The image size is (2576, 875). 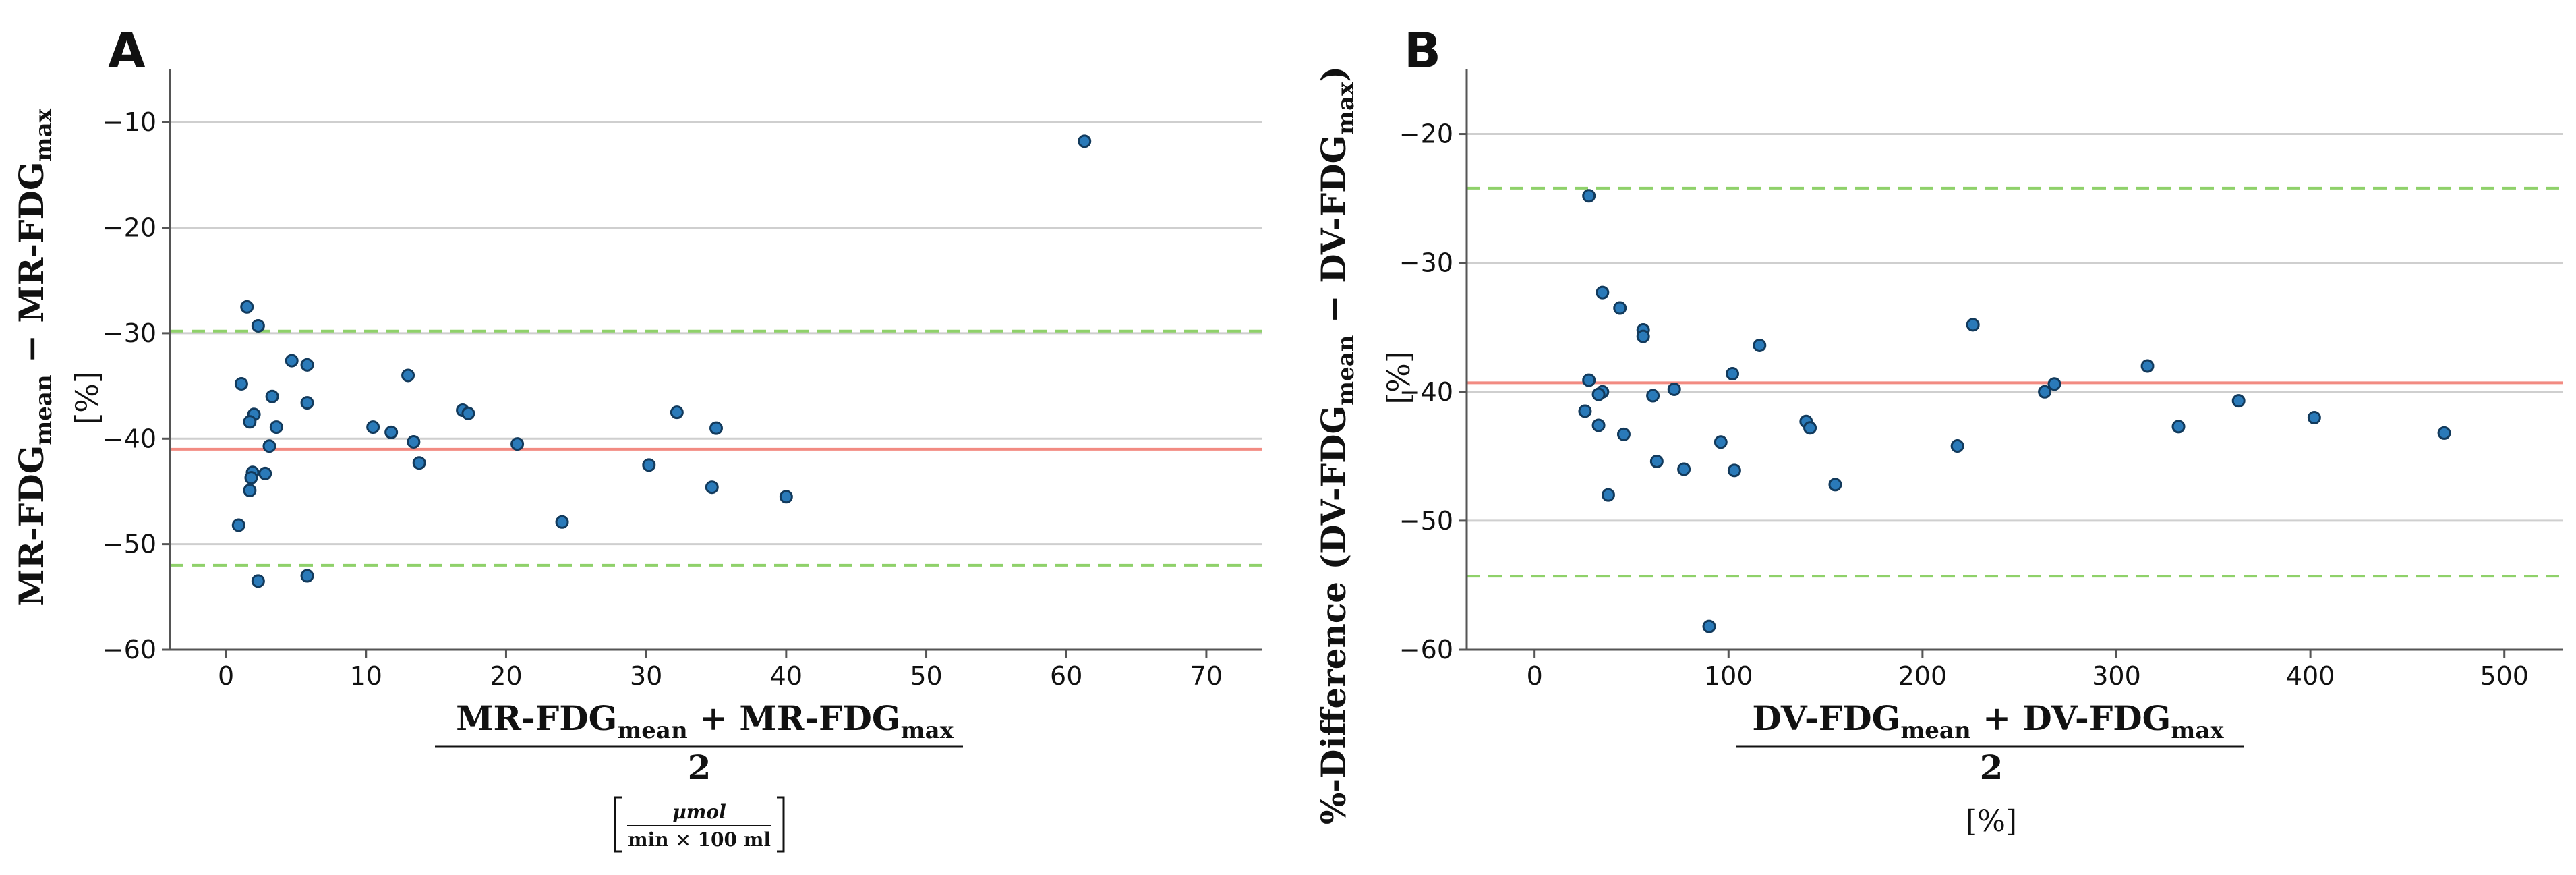 I want to click on panel-b-x-ticks: 0 100 200 300 400 500, so click(x=2028, y=670).